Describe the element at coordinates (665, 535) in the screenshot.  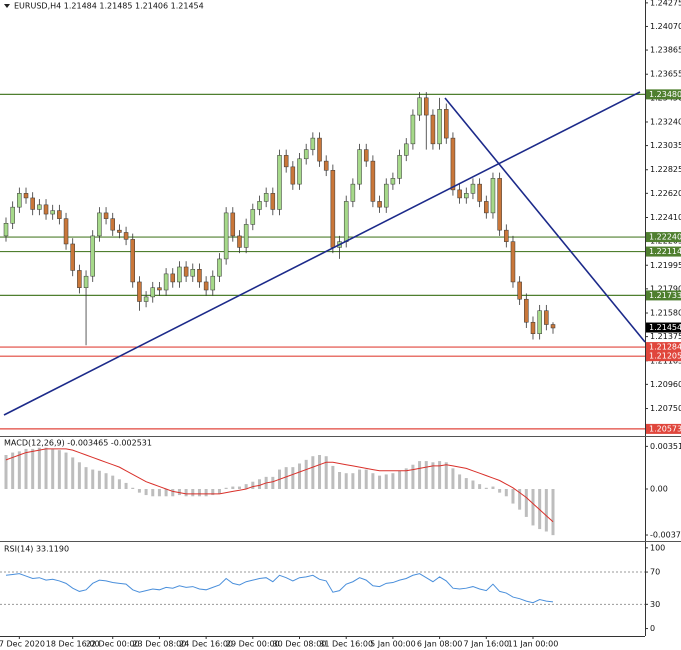
I see `y-tick-label: -0.00379` at that location.